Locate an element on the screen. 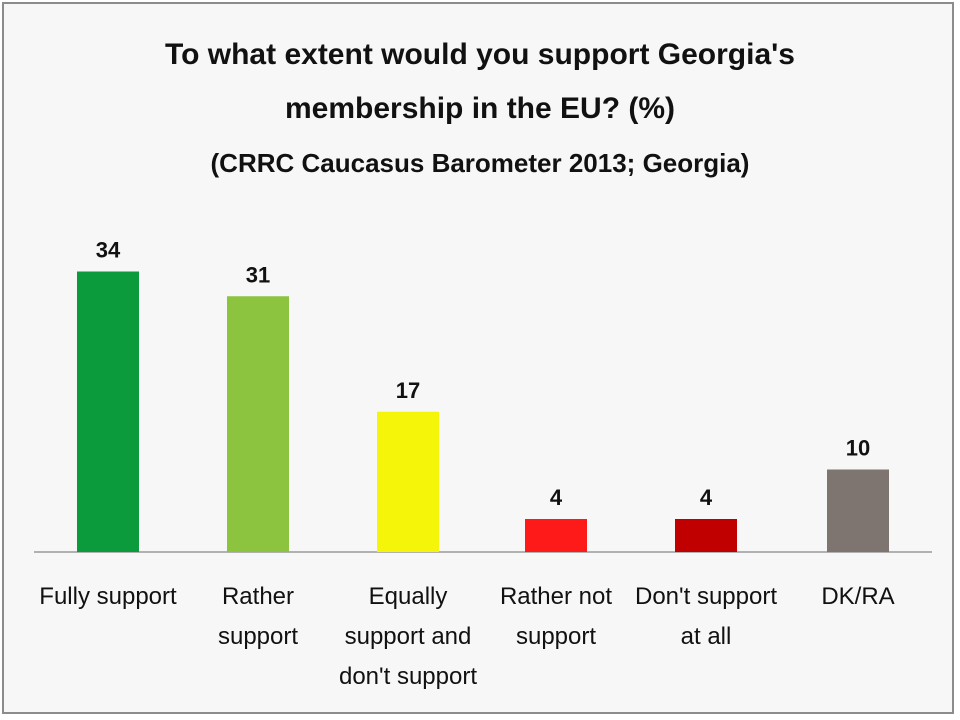 The image size is (960, 720). category-label: Fully support is located at coordinates (108, 596).